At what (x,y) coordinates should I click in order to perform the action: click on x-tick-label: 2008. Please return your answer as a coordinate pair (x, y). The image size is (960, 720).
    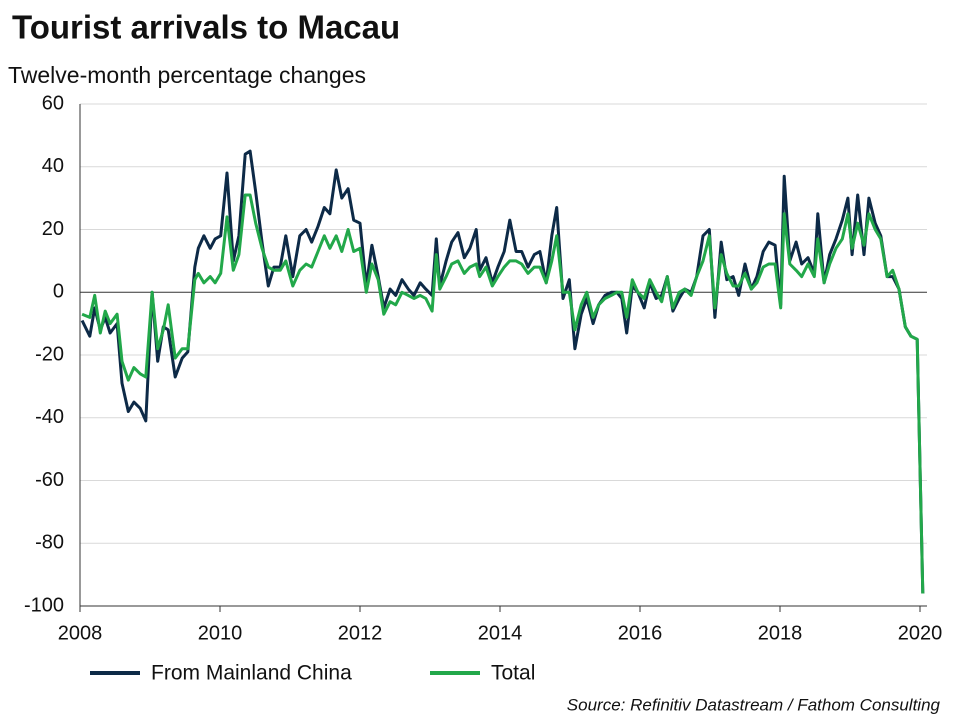
    Looking at the image, I should click on (80, 633).